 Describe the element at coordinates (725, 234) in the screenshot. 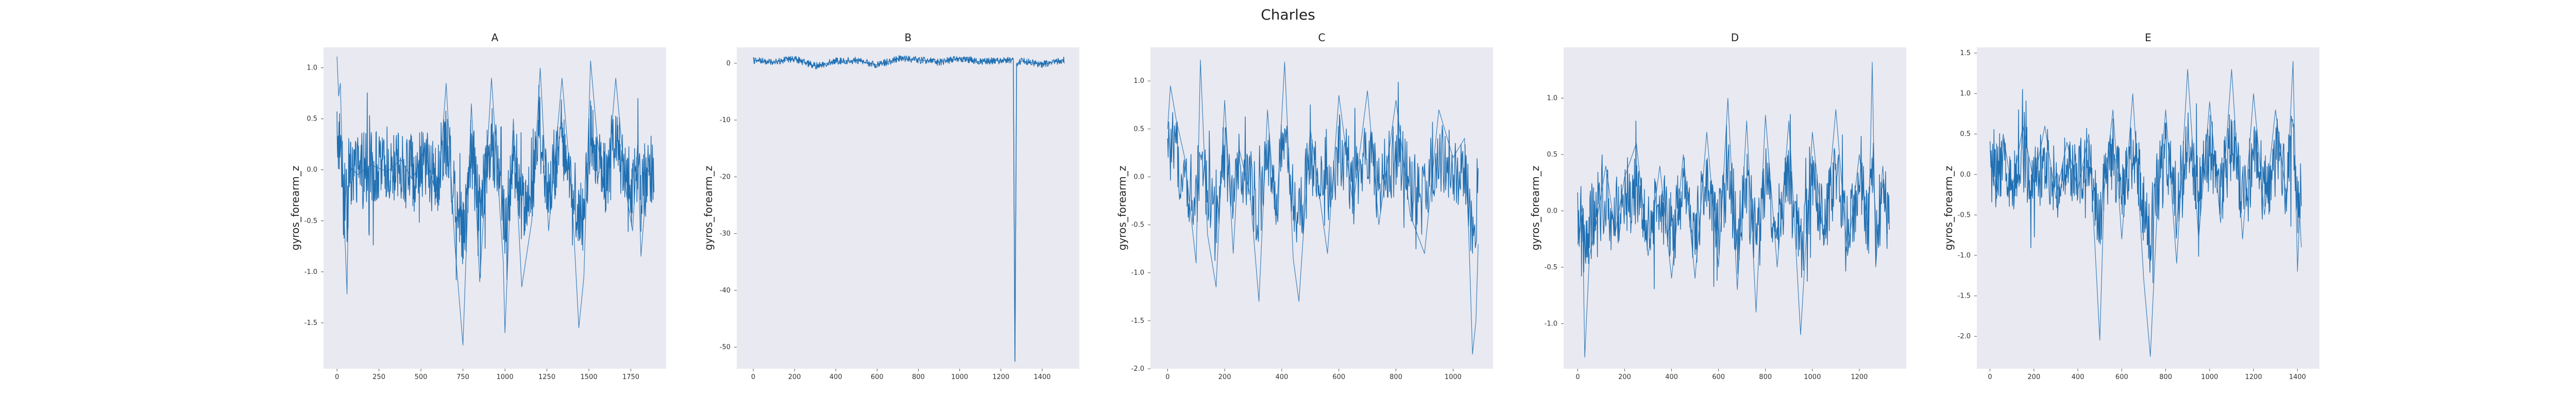

I see `y-tick-label: -30` at that location.